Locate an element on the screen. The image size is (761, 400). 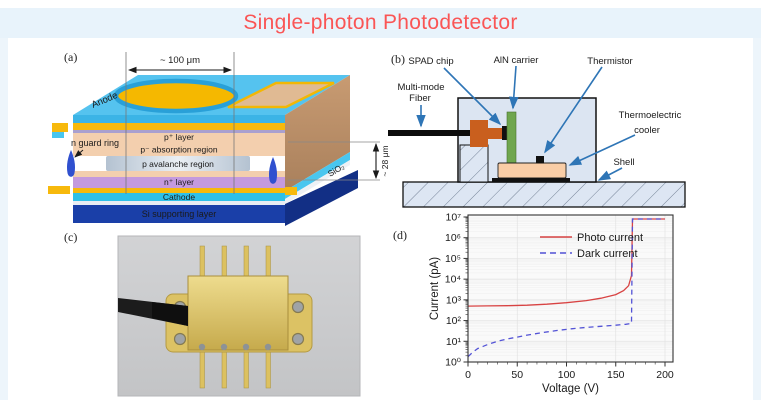
fiber-label-2: Fiber is located at coordinates (420, 98).